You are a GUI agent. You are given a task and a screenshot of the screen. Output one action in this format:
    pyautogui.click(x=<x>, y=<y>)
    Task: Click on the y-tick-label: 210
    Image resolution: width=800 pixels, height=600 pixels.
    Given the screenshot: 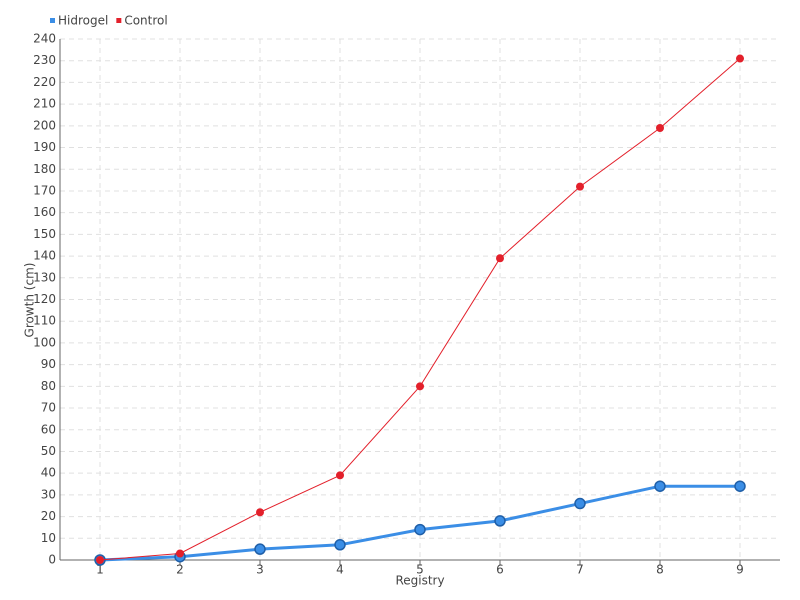 What is the action you would take?
    pyautogui.click(x=44, y=104)
    